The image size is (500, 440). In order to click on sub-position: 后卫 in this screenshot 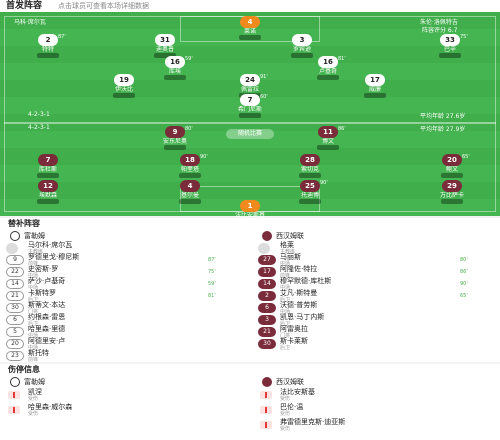, I will do `click(285, 300)`.